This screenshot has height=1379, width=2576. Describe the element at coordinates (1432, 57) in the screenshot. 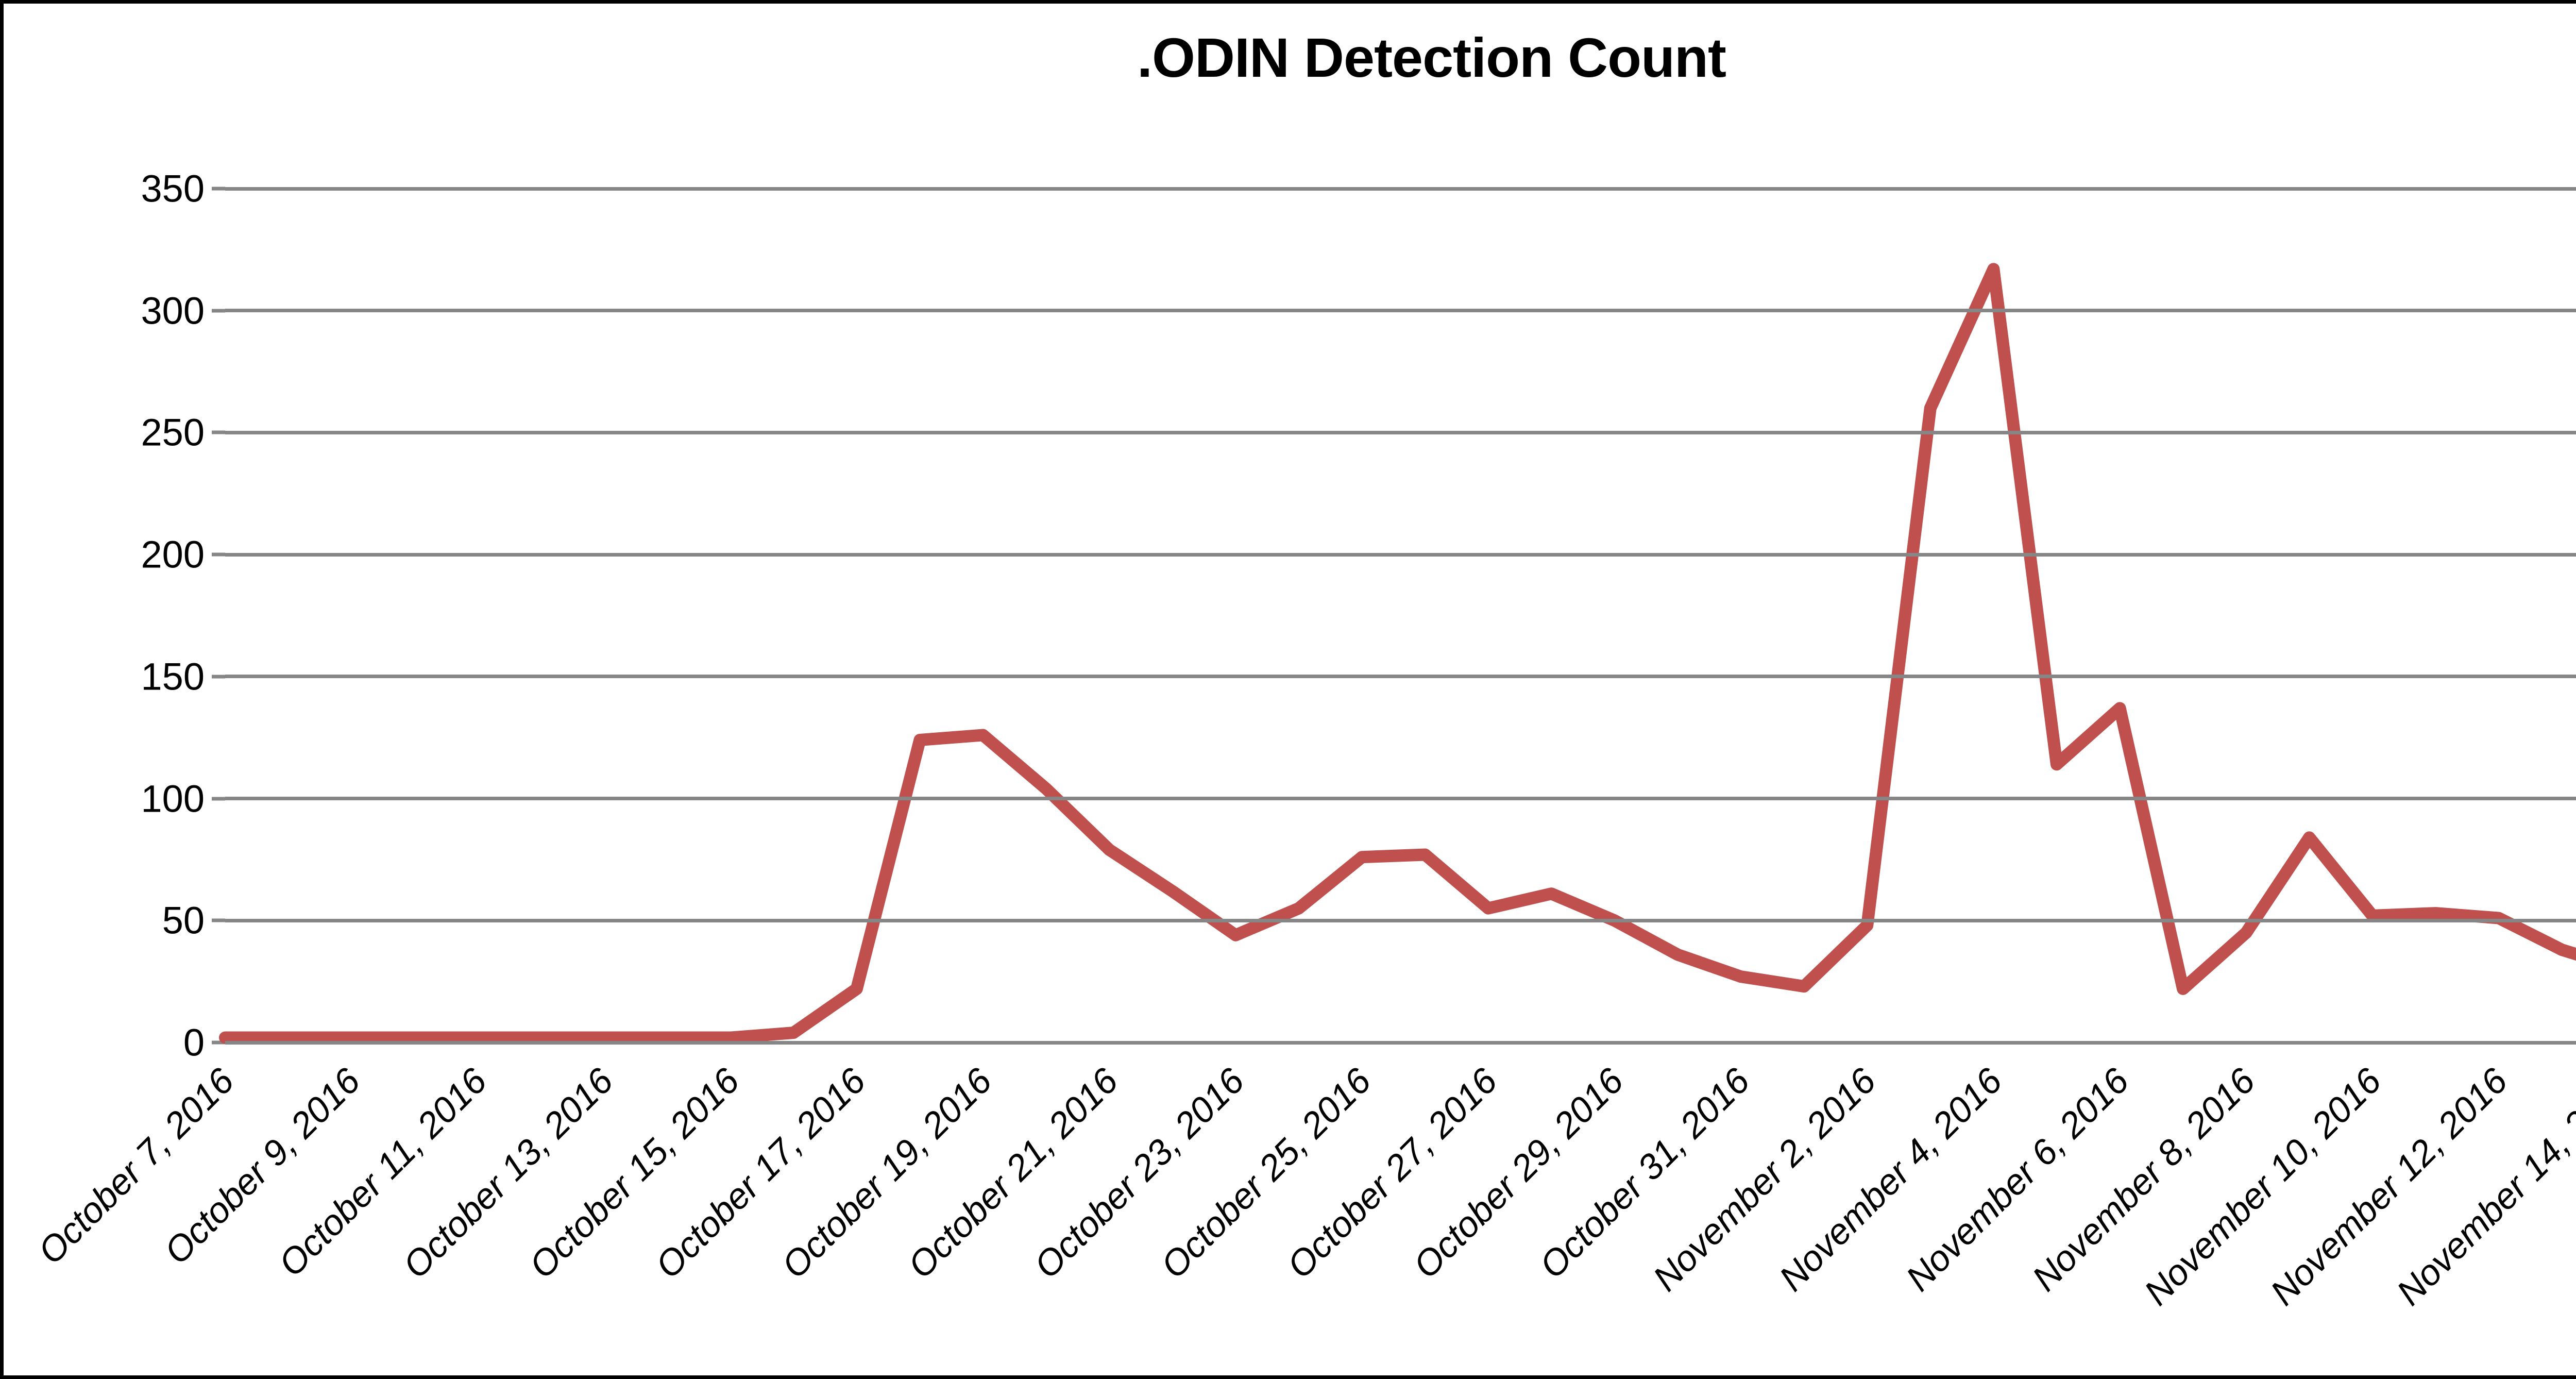

I see `chart-title: .ODIN Detection Count` at that location.